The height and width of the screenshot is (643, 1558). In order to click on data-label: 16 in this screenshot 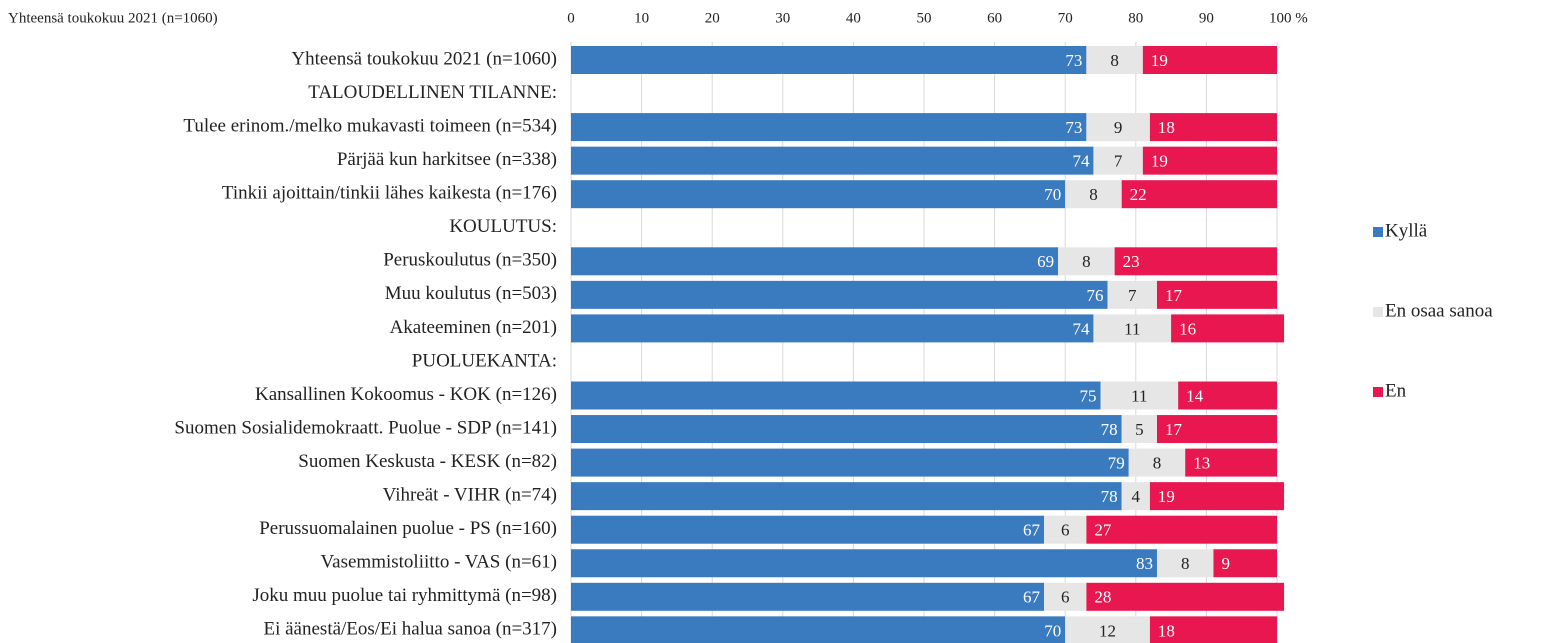, I will do `click(1187, 328)`.